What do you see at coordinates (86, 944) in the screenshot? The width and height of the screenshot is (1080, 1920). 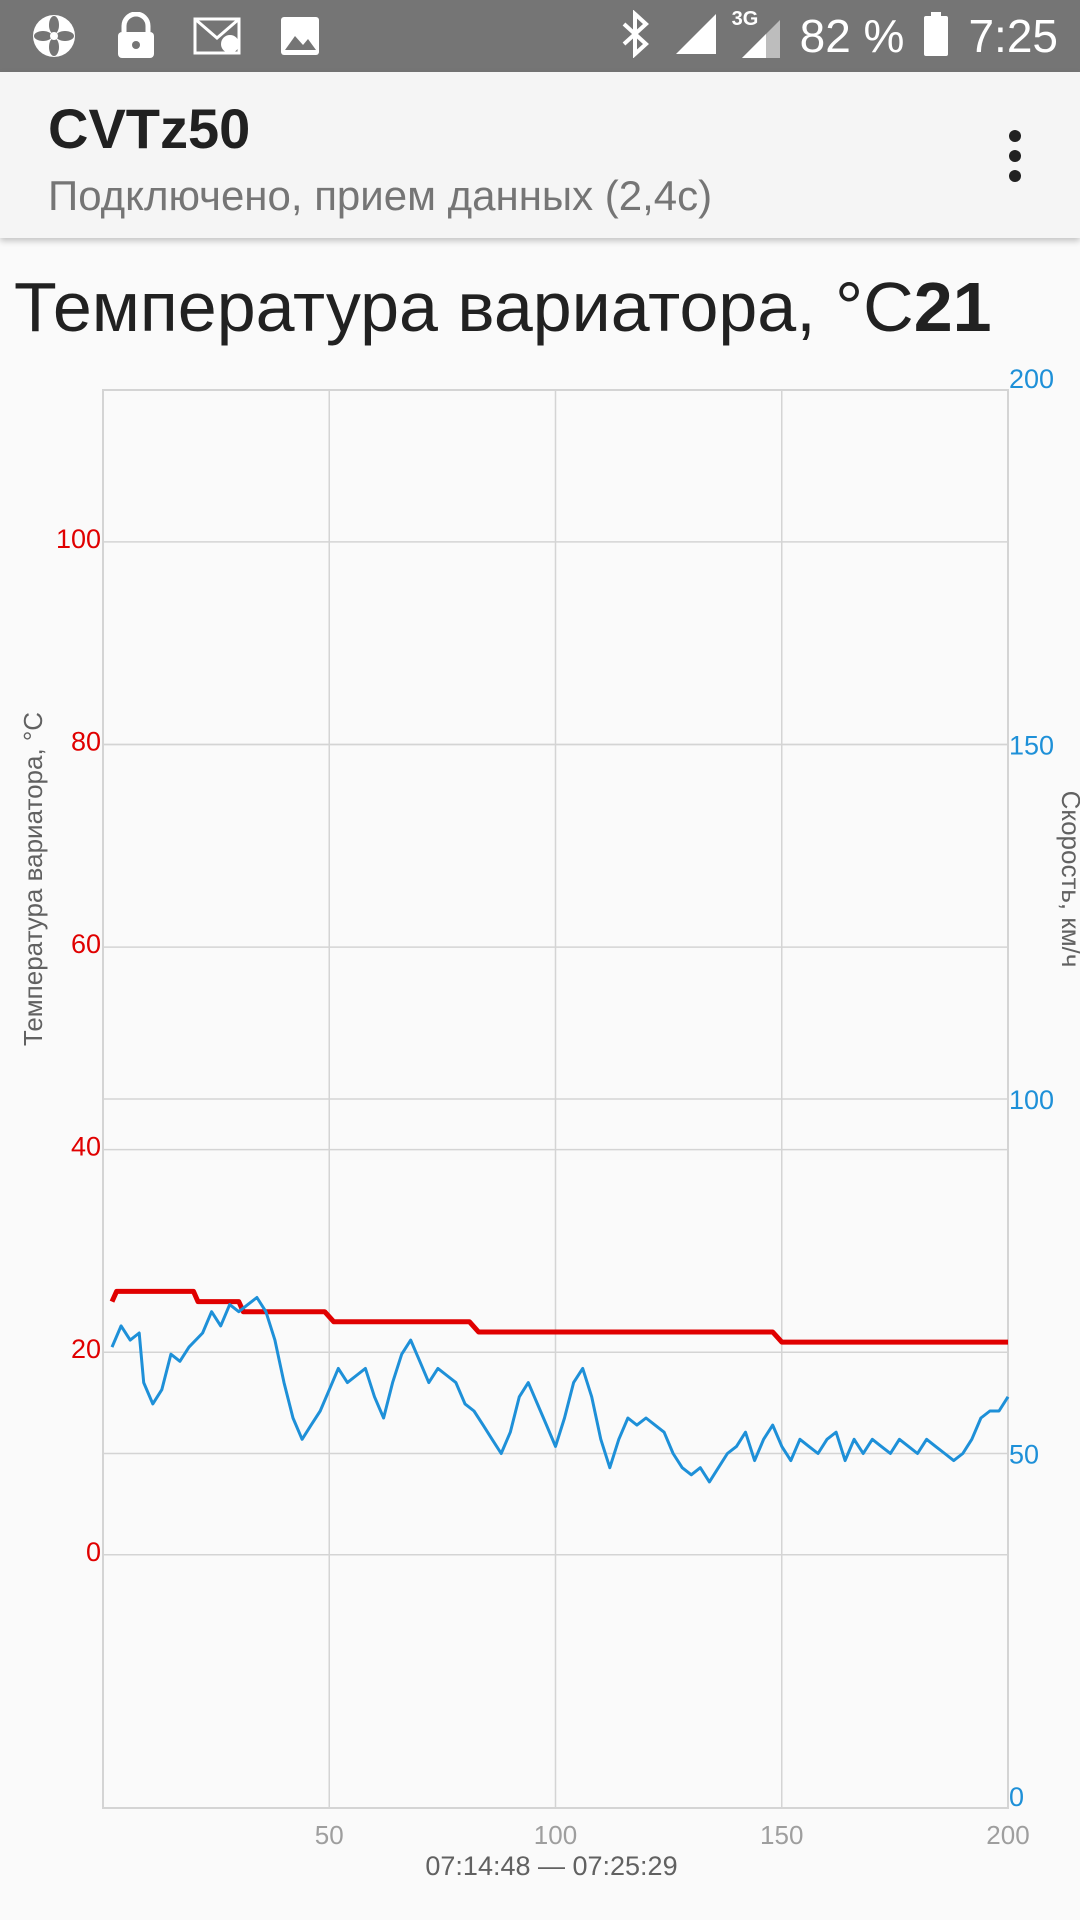 I see `left-axis-tick-label: 60` at bounding box center [86, 944].